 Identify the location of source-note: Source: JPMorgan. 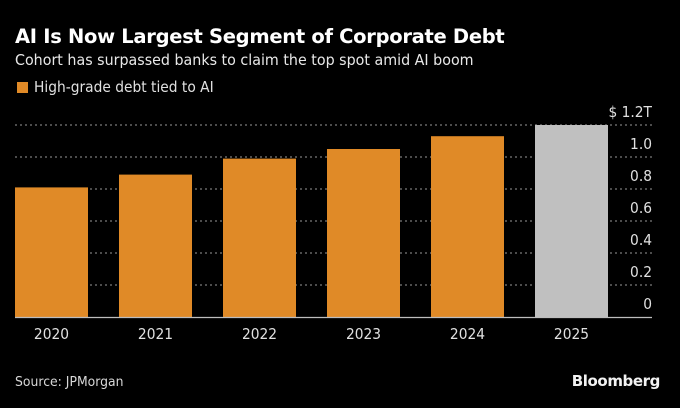
(69, 382).